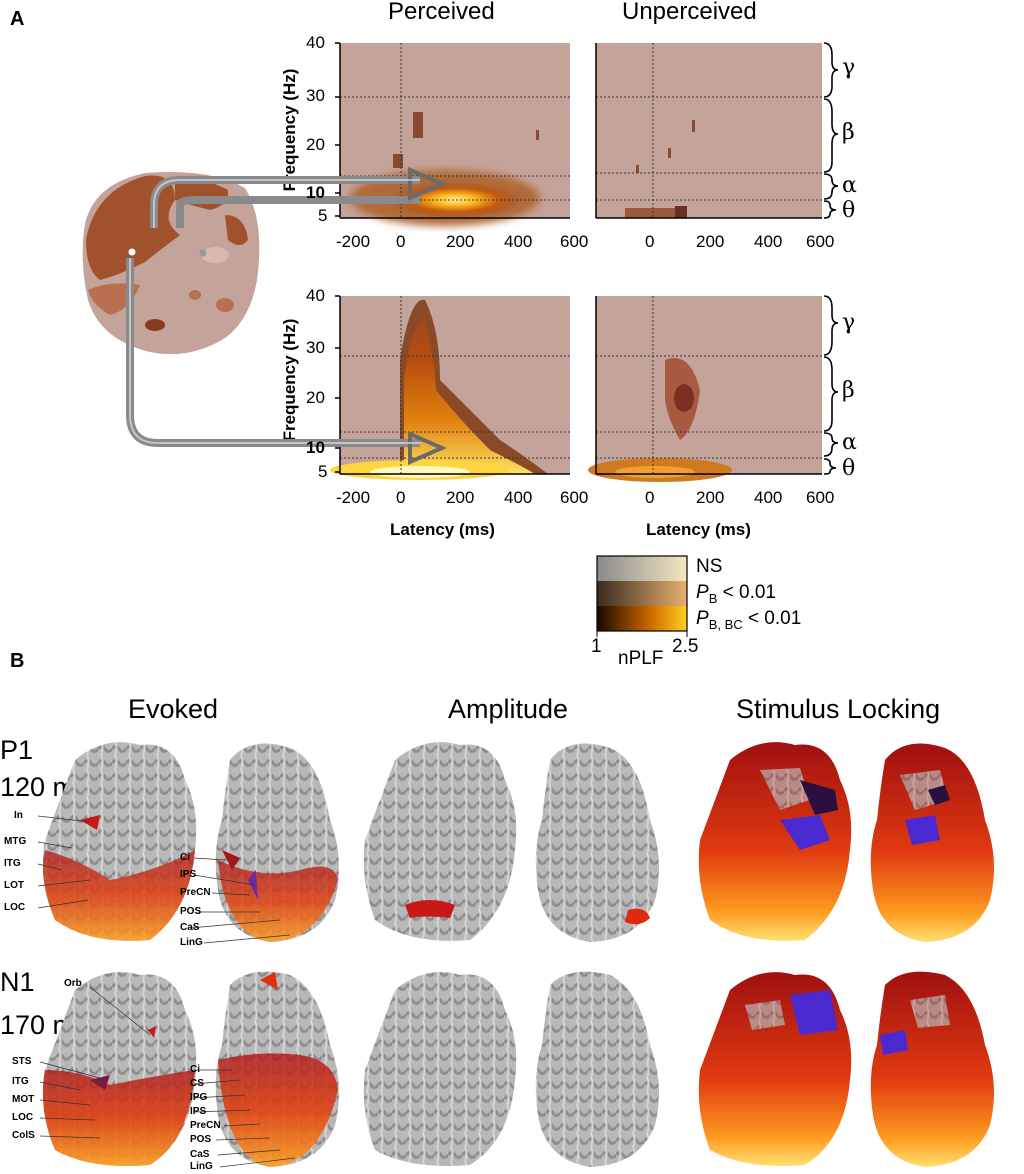  I want to click on band-beta-top: β, so click(848, 132).